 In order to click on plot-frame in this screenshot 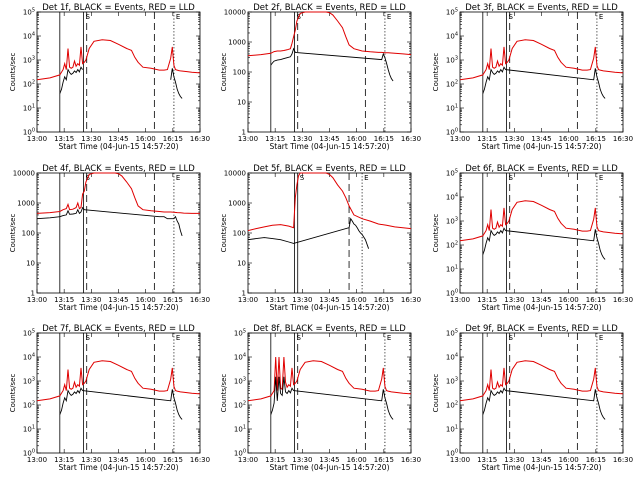, I will do `click(329, 72)`.